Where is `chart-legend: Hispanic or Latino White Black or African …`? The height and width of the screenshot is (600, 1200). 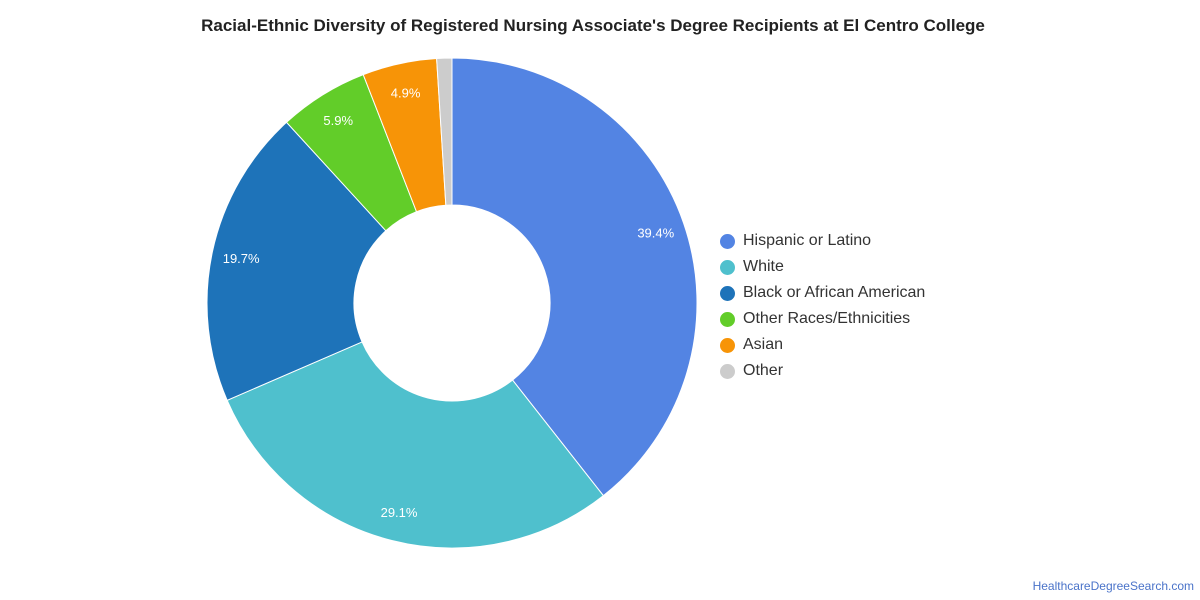 chart-legend: Hispanic or Latino White Black or African … is located at coordinates (822, 306).